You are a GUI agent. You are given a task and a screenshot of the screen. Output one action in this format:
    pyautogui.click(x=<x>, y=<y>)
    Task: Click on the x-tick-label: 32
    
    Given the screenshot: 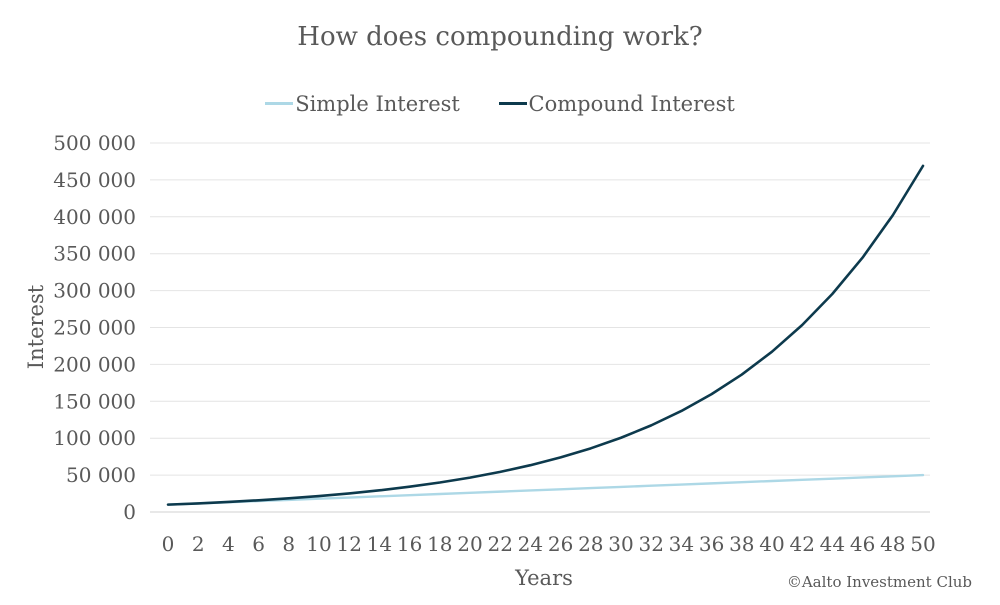 What is the action you would take?
    pyautogui.click(x=650, y=544)
    